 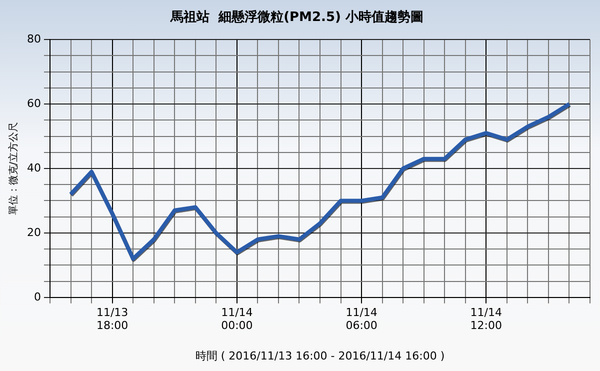 I want to click on x-tick-label: 11/14 00:00, so click(x=237, y=319).